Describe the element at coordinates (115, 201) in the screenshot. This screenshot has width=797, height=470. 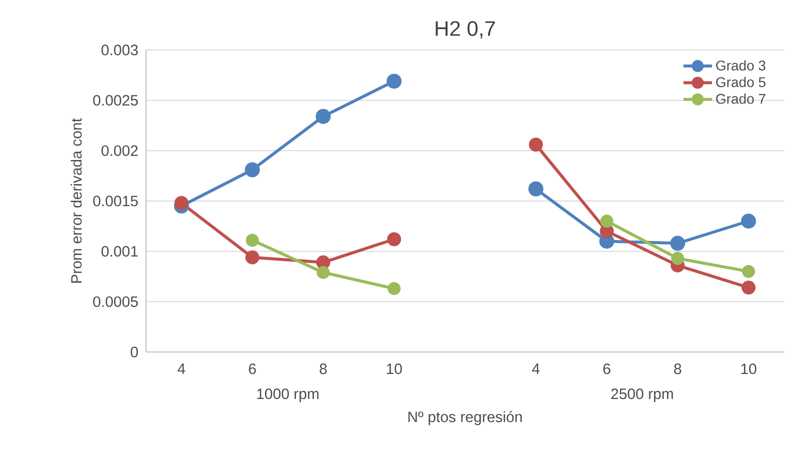
I see `y-tick-label: 0.0015` at that location.